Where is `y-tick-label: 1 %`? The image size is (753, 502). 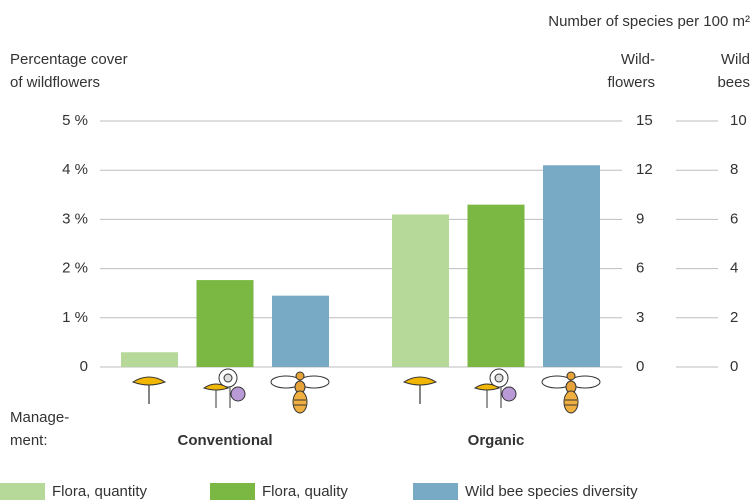 y-tick-label: 1 % is located at coordinates (75, 317).